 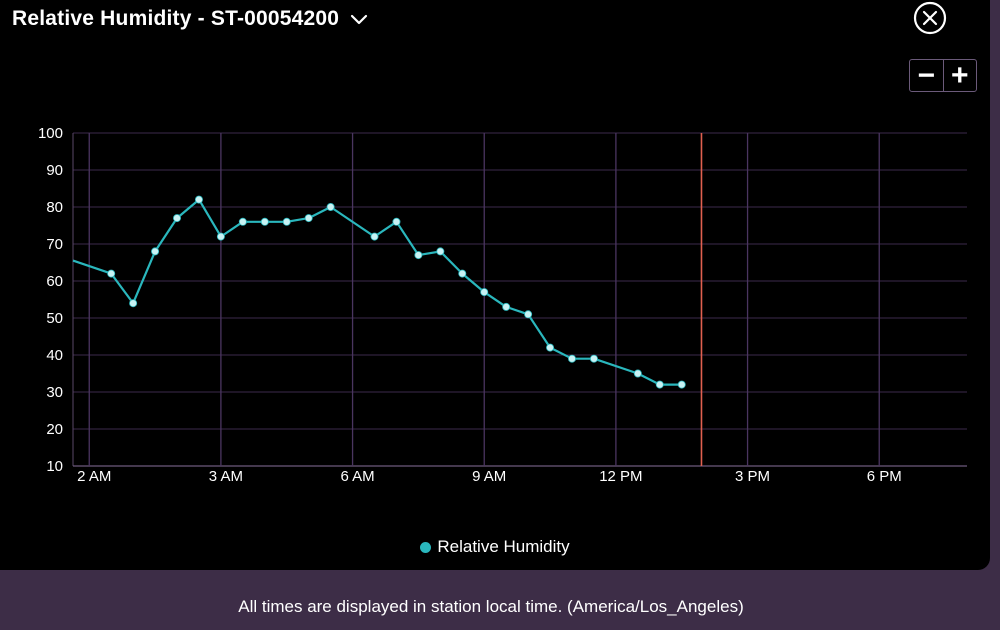 I want to click on y-tick-label: 20, so click(x=54, y=429).